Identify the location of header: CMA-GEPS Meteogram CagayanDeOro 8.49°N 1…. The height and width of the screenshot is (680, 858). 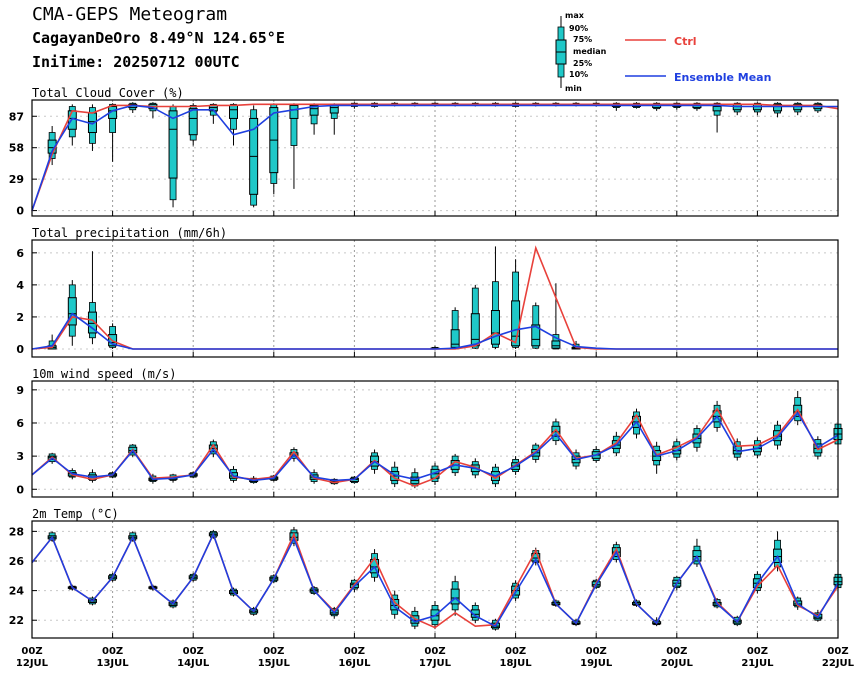
(197, 38).